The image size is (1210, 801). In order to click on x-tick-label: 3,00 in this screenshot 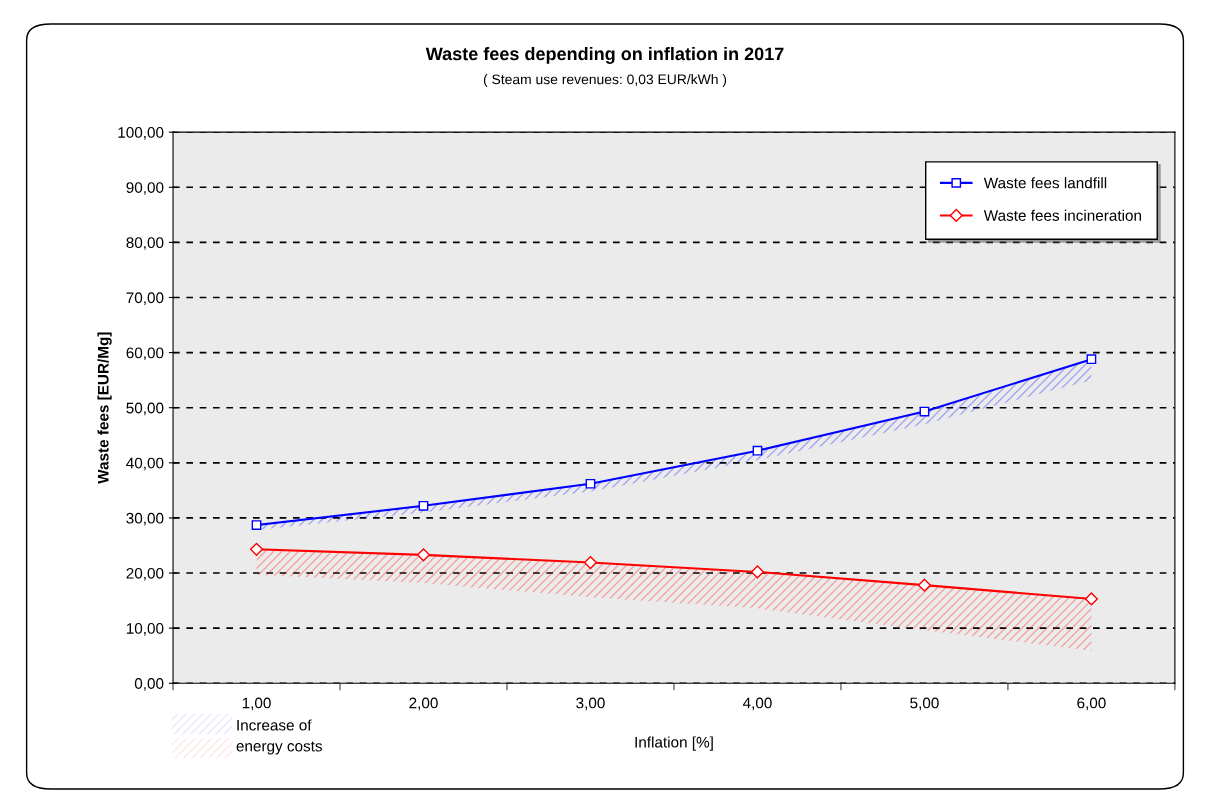, I will do `click(590, 704)`.